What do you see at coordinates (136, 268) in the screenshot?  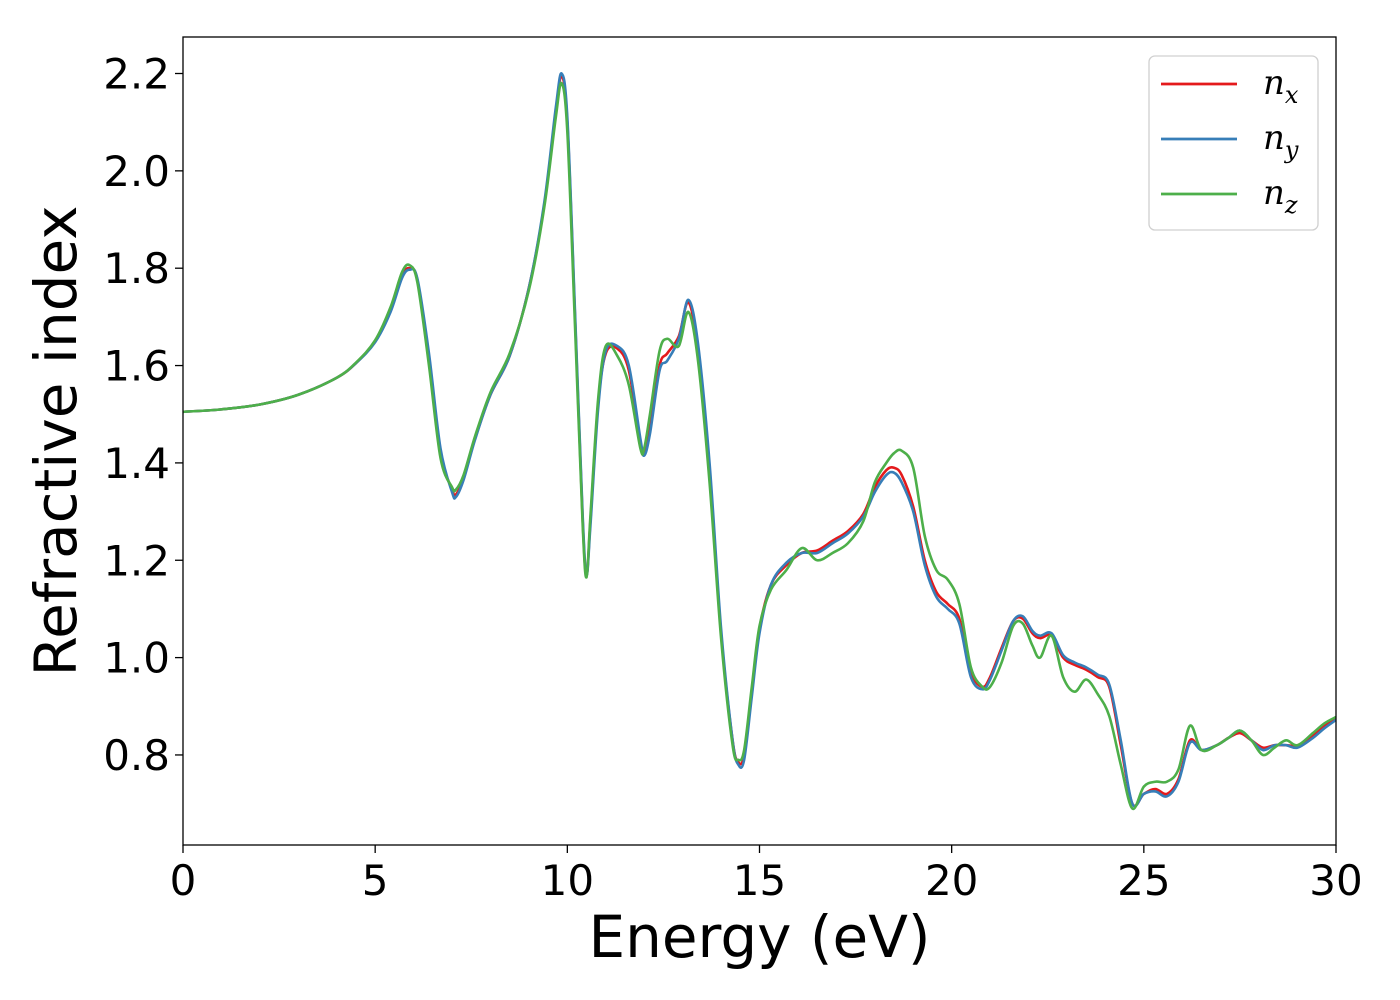 I see `y-tick-label: 1.8` at bounding box center [136, 268].